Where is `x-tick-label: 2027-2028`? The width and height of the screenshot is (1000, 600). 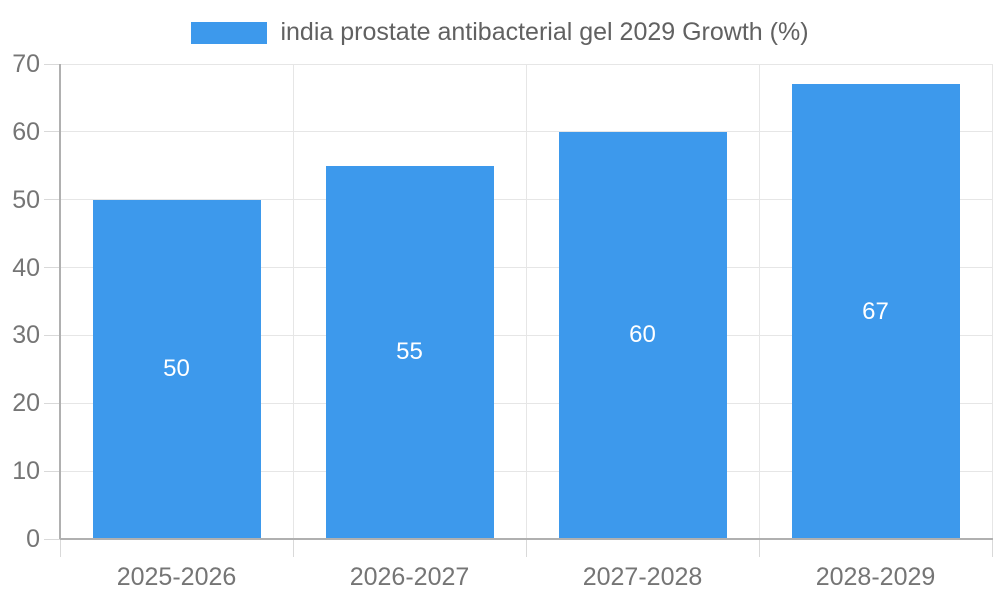 x-tick-label: 2027-2028 is located at coordinates (642, 577).